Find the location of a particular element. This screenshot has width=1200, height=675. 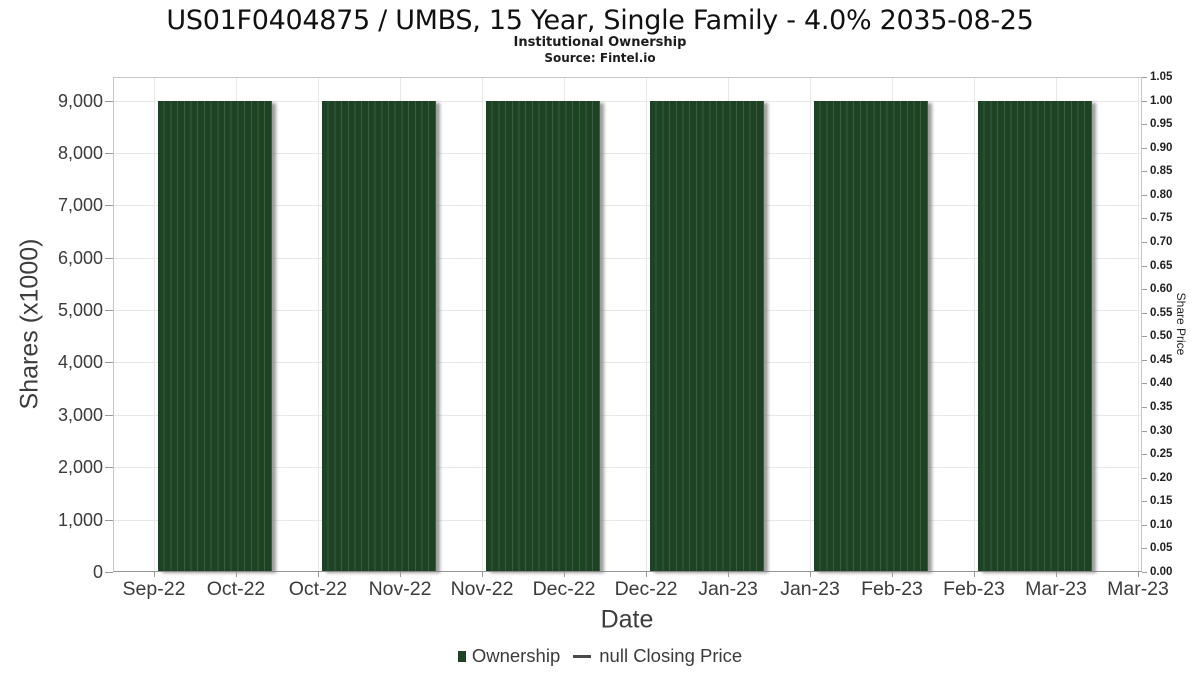

right-tick-label: 1.05 is located at coordinates (1161, 77).